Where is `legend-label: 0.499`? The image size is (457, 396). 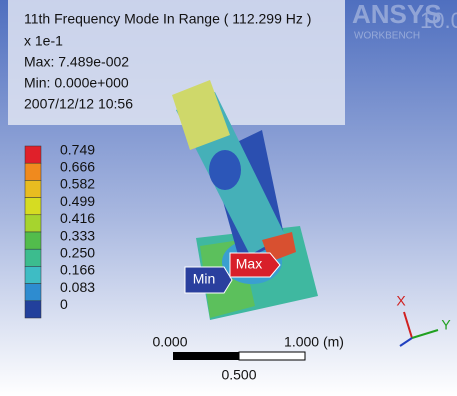 legend-label: 0.499 is located at coordinates (77, 201).